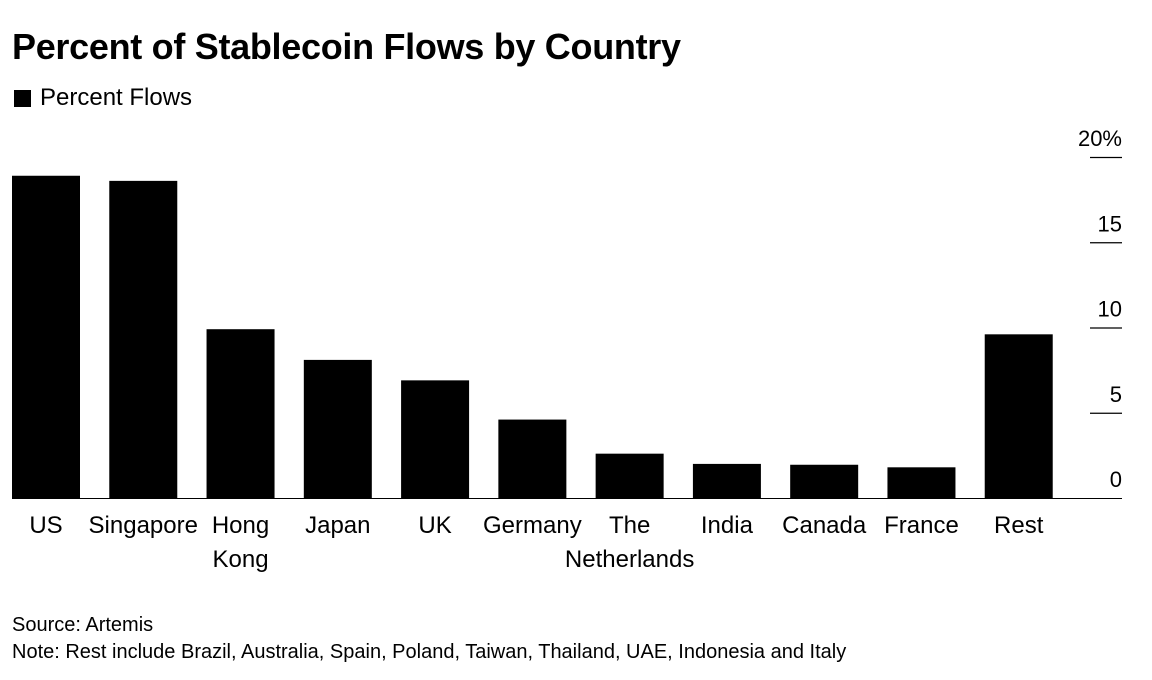  I want to click on x-tick-label: Kong, so click(241, 559).